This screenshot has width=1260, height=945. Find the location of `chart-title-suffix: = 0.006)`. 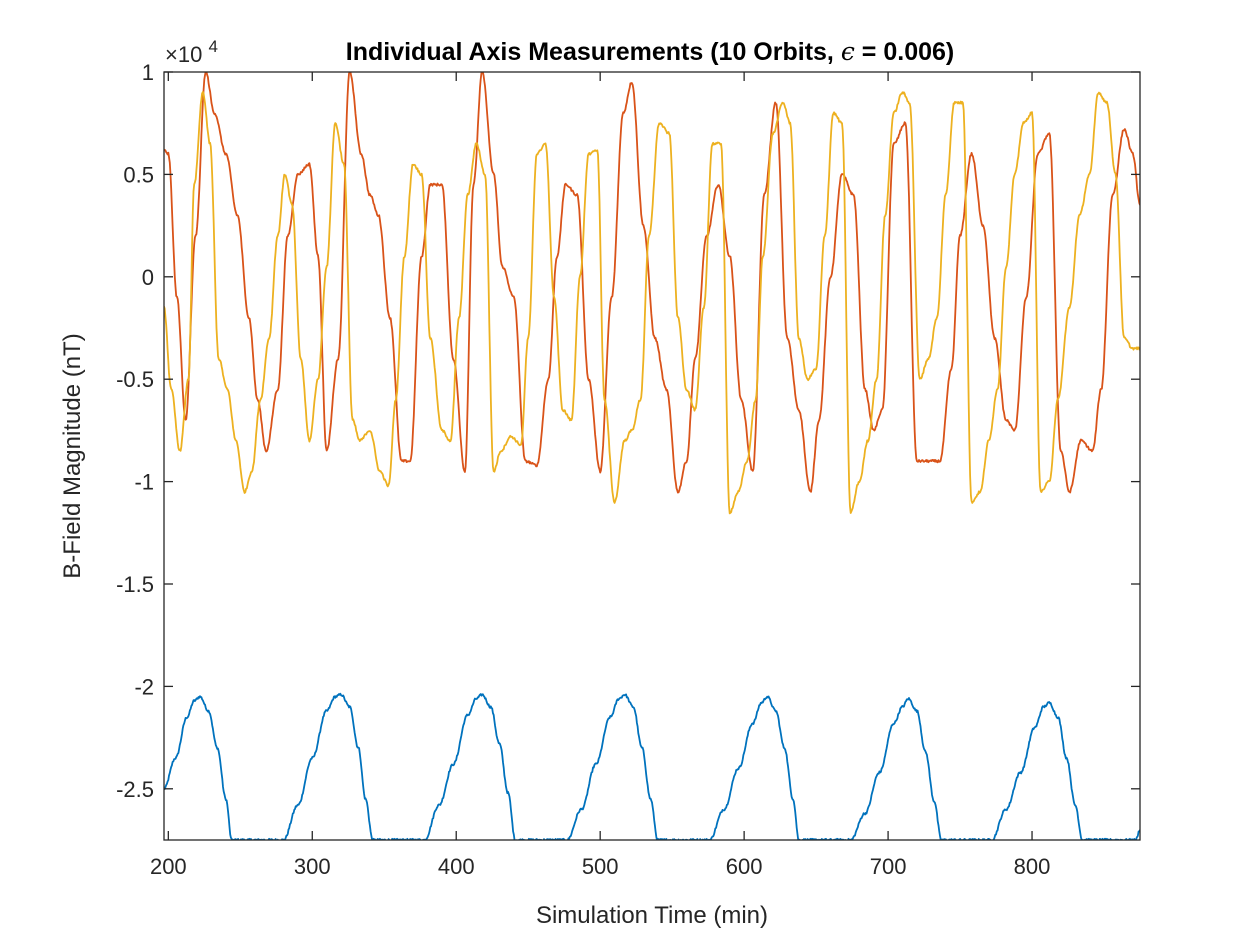

chart-title-suffix: = 0.006) is located at coordinates (908, 52).